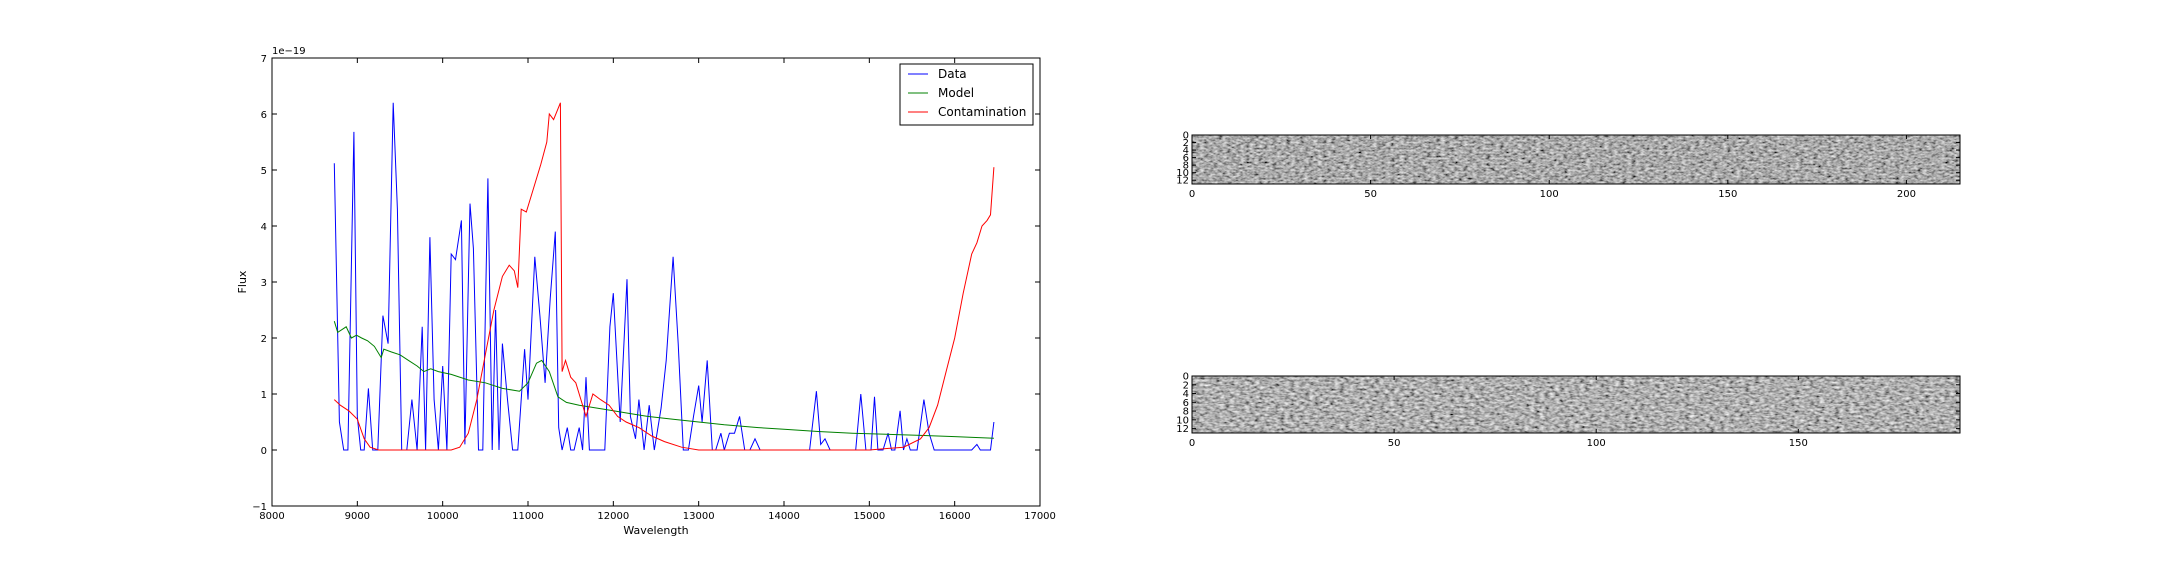 This screenshot has height=576, width=2160. What do you see at coordinates (955, 516) in the screenshot?
I see `x-tick-label: 16000` at bounding box center [955, 516].